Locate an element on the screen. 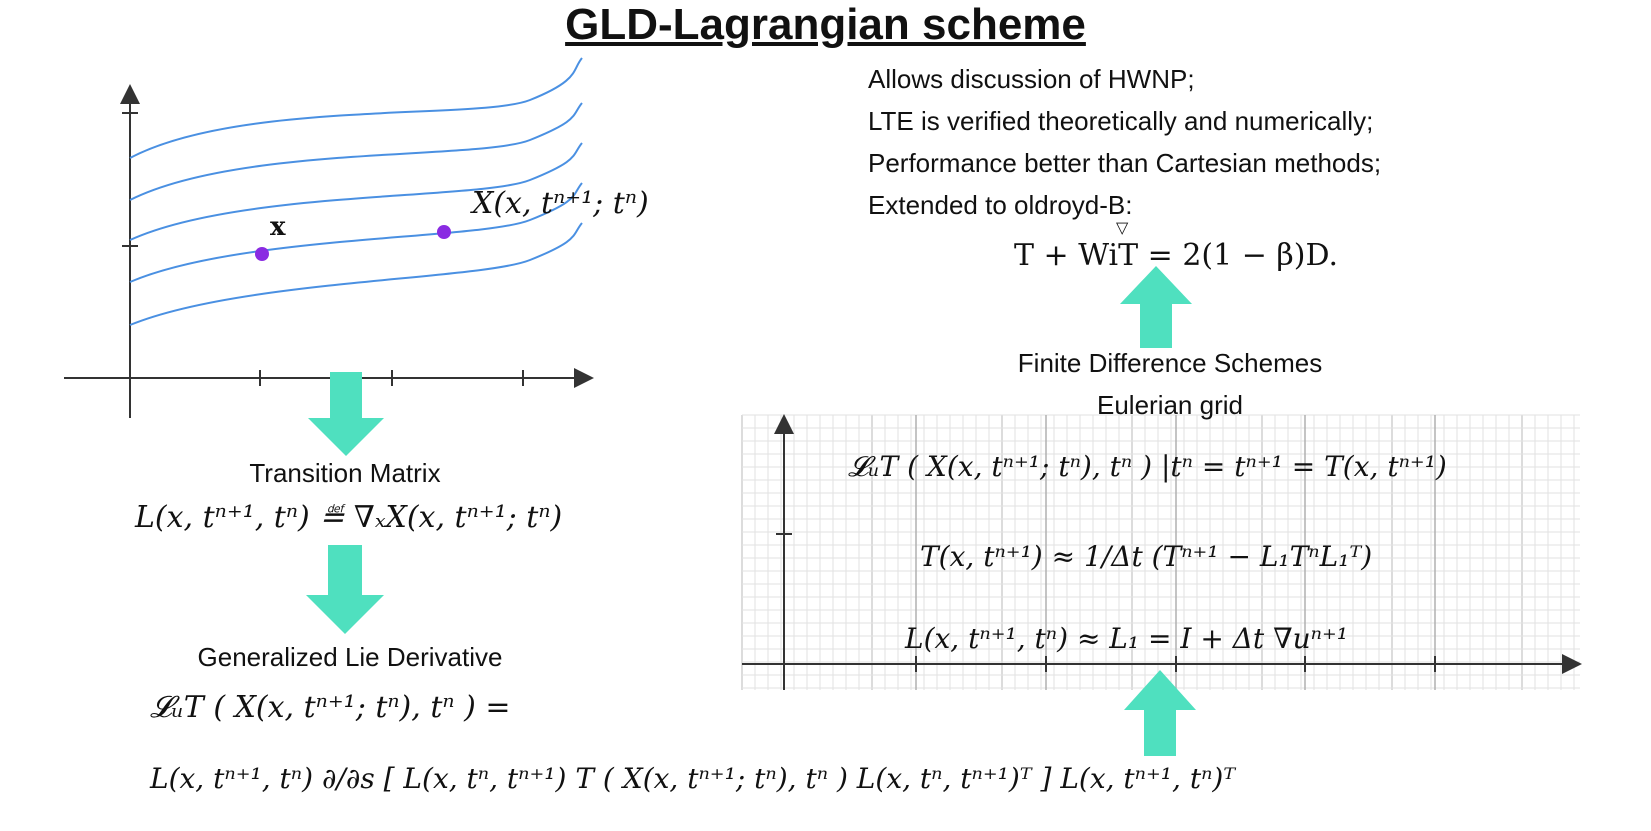 The height and width of the screenshot is (831, 1651). lie-derivative-line1: 𝓛ᵤT ( X(x, tⁿ⁺¹; tⁿ), tⁿ ) = is located at coordinates (330, 707).